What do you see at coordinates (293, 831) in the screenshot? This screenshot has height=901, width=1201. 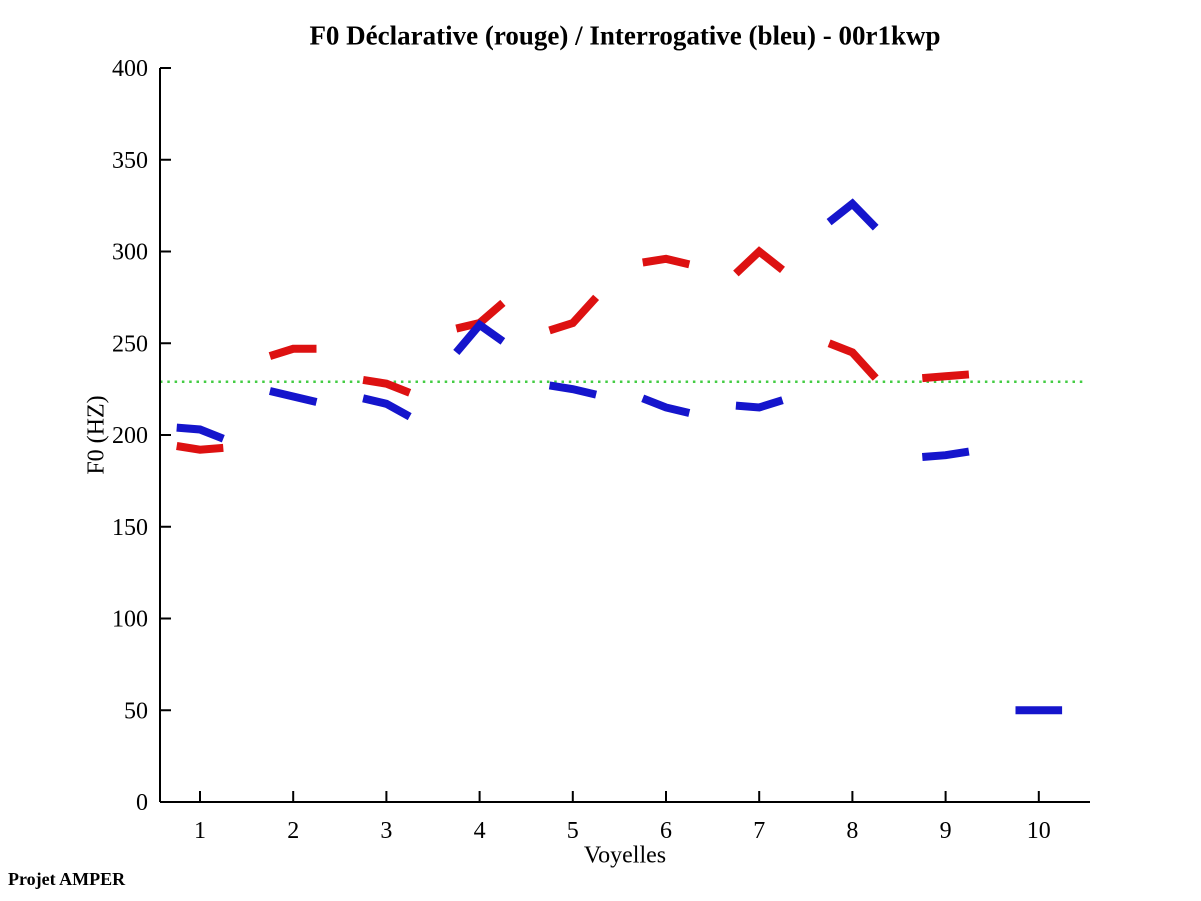 I see `x-tick-label: 2` at bounding box center [293, 831].